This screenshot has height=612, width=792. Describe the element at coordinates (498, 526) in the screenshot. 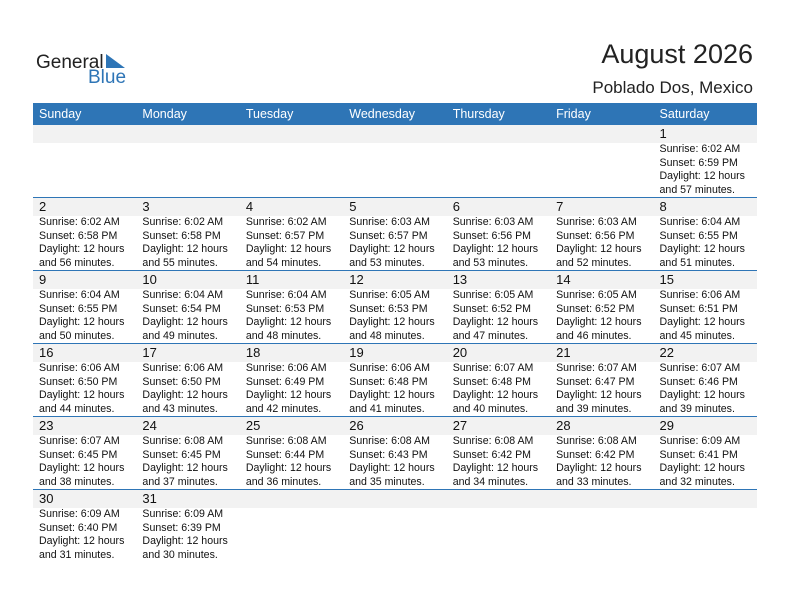

I see `empty-cell` at that location.